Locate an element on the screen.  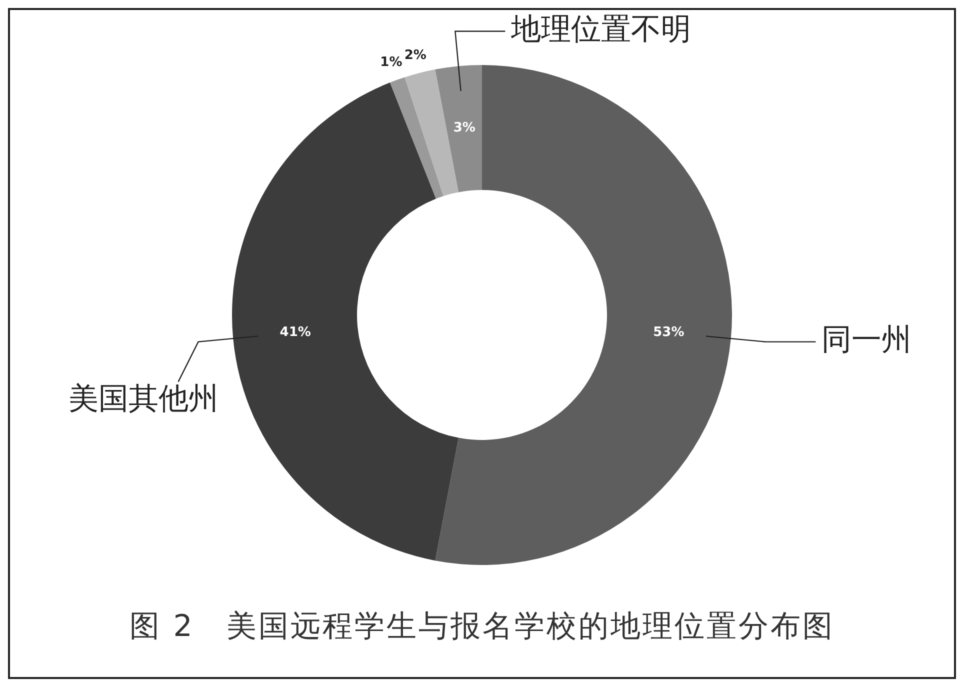
data-label: 3% is located at coordinates (464, 128).